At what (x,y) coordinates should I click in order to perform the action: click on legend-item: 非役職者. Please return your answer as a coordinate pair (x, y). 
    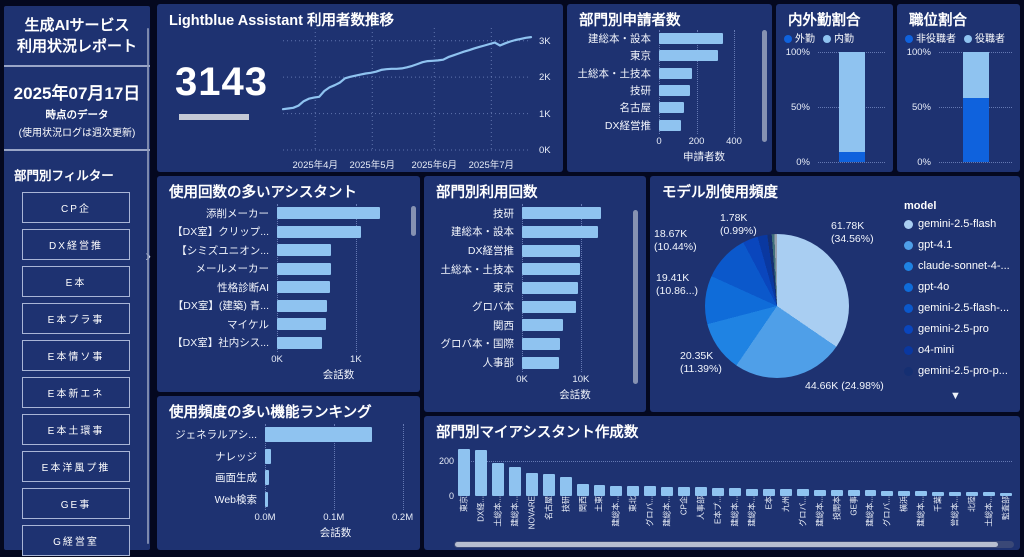
    Looking at the image, I should click on (930, 37).